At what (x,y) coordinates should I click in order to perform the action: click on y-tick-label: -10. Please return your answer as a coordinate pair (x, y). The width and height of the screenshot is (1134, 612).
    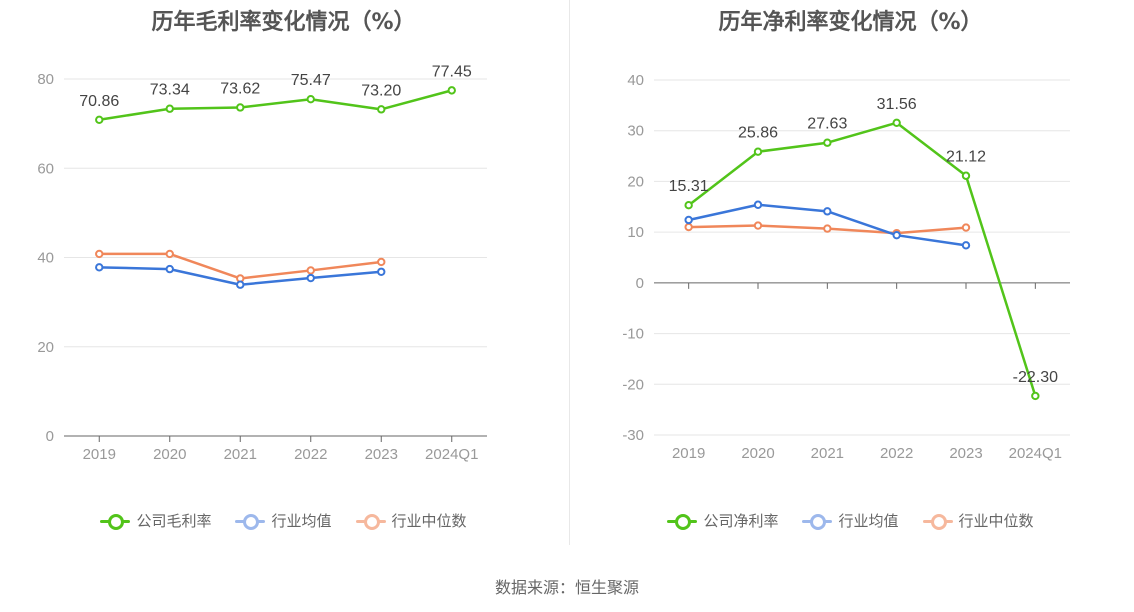
    Looking at the image, I should click on (633, 334).